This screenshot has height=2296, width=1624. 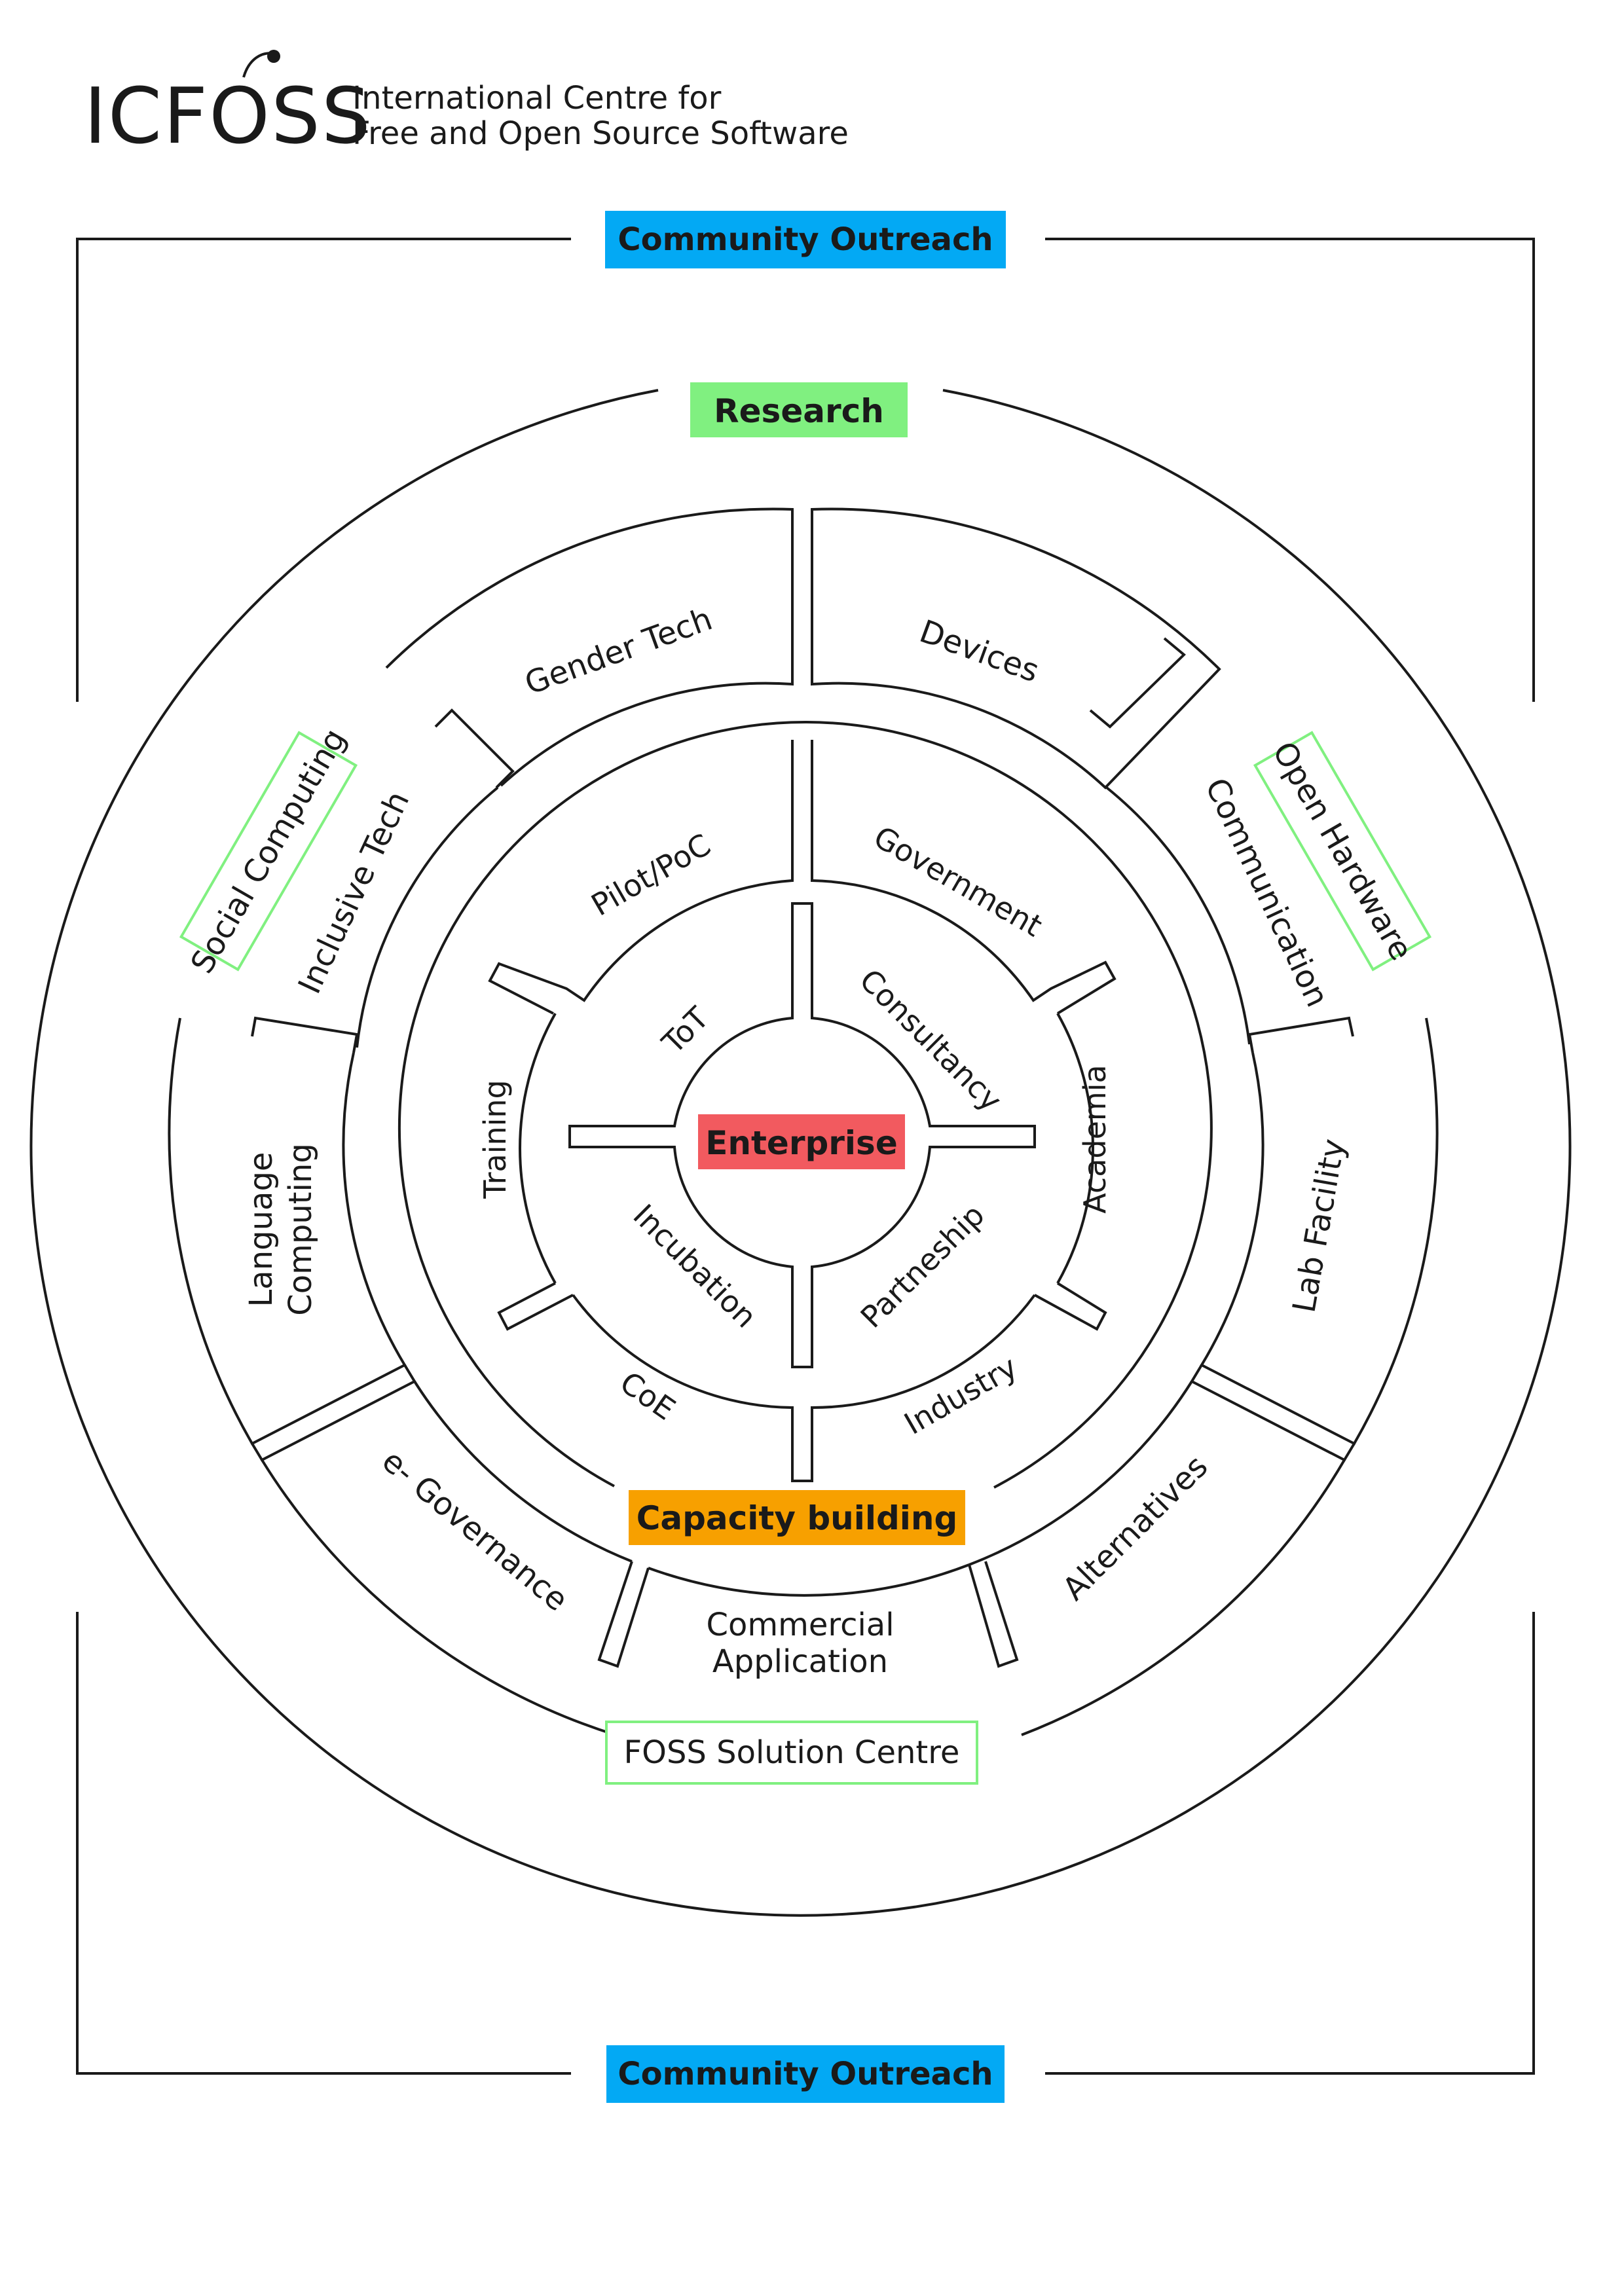 I want to click on ring1, so click(x=802, y=1135).